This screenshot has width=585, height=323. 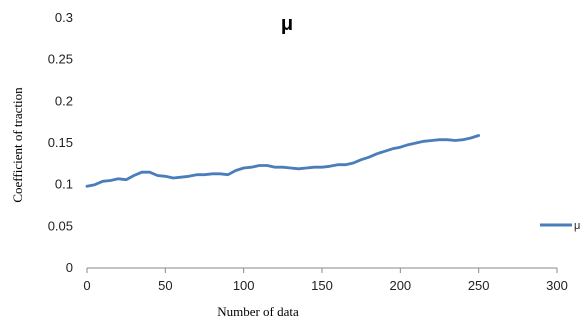 I want to click on y-tick-label: 0, so click(x=69, y=267).